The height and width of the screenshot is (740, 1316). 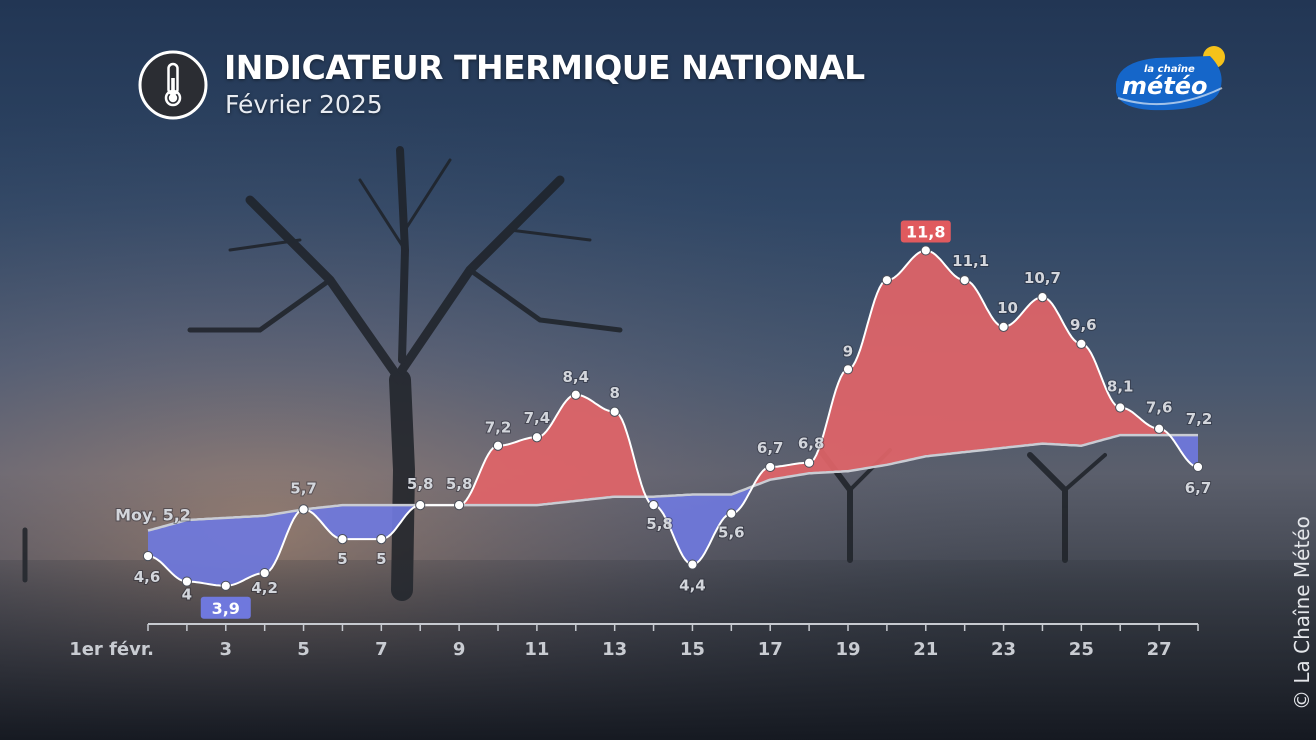 What do you see at coordinates (925, 649) in the screenshot?
I see `x-tick-label: 21` at bounding box center [925, 649].